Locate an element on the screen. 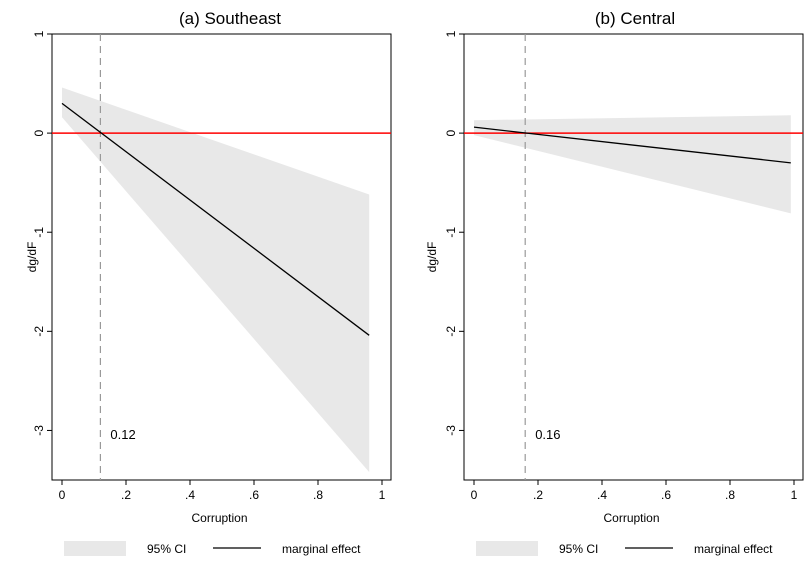 This screenshot has height=564, width=804. ci-band is located at coordinates (632, 164).